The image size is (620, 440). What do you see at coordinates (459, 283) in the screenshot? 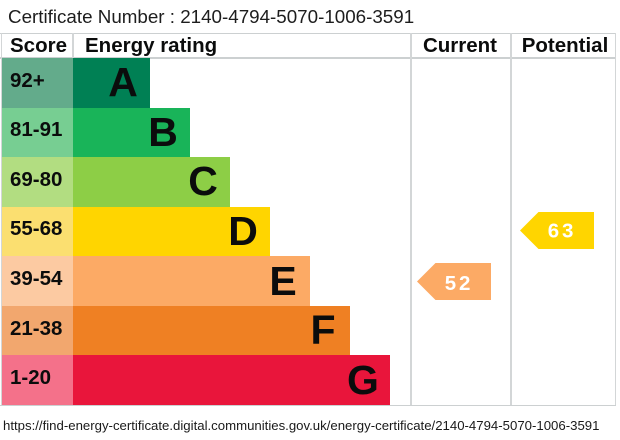
I see `svg-text: 52` at bounding box center [459, 283].